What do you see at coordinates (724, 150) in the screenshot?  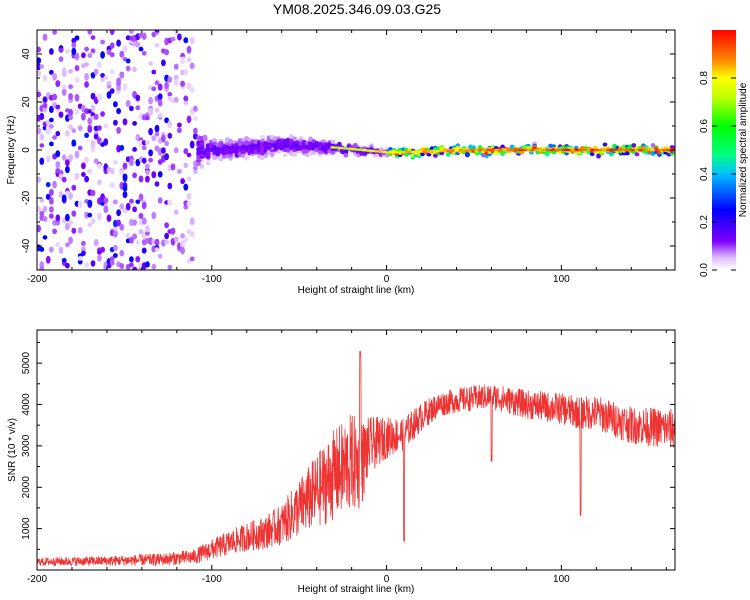 I see `colorbar-gradient` at bounding box center [724, 150].